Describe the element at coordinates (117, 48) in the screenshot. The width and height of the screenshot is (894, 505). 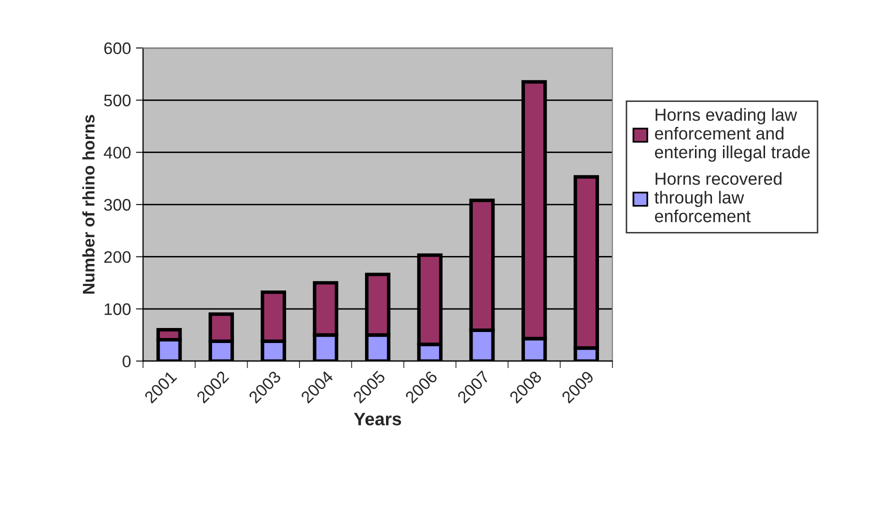
I see `y-tick-label: 600` at that location.